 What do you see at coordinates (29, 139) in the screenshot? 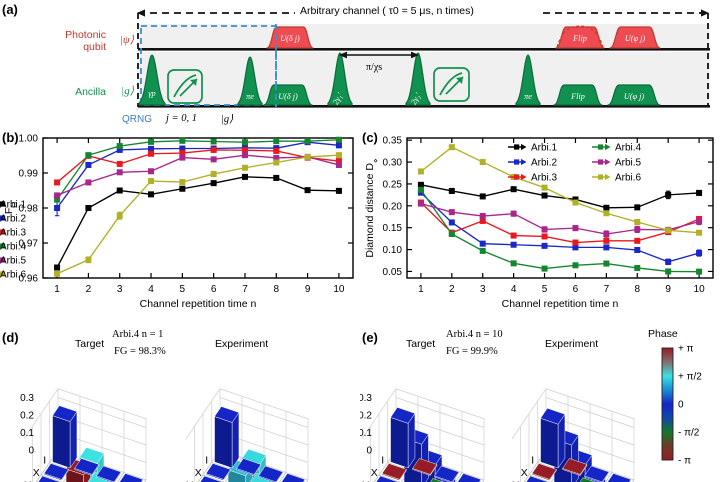
I see `svg-text: 1.00` at bounding box center [29, 139].